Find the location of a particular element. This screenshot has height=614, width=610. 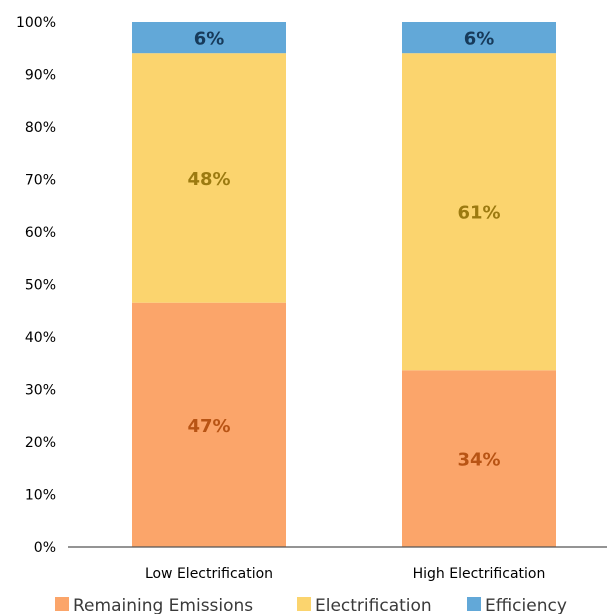

legend-label: Electrification is located at coordinates (373, 605).